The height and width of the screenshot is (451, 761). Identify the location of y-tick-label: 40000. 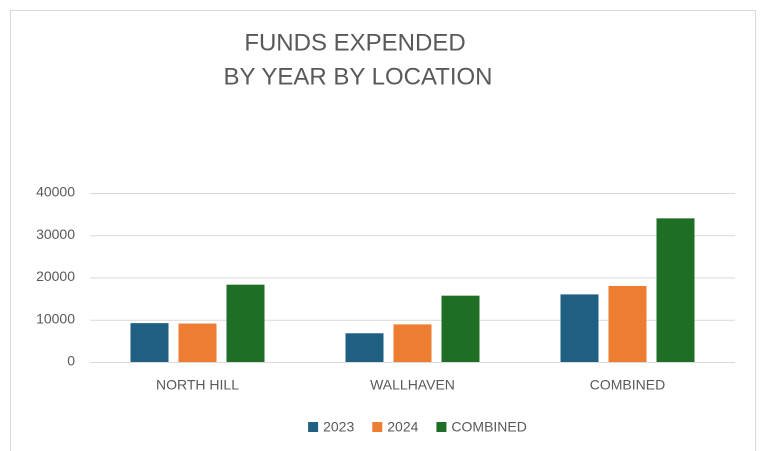
(55, 192).